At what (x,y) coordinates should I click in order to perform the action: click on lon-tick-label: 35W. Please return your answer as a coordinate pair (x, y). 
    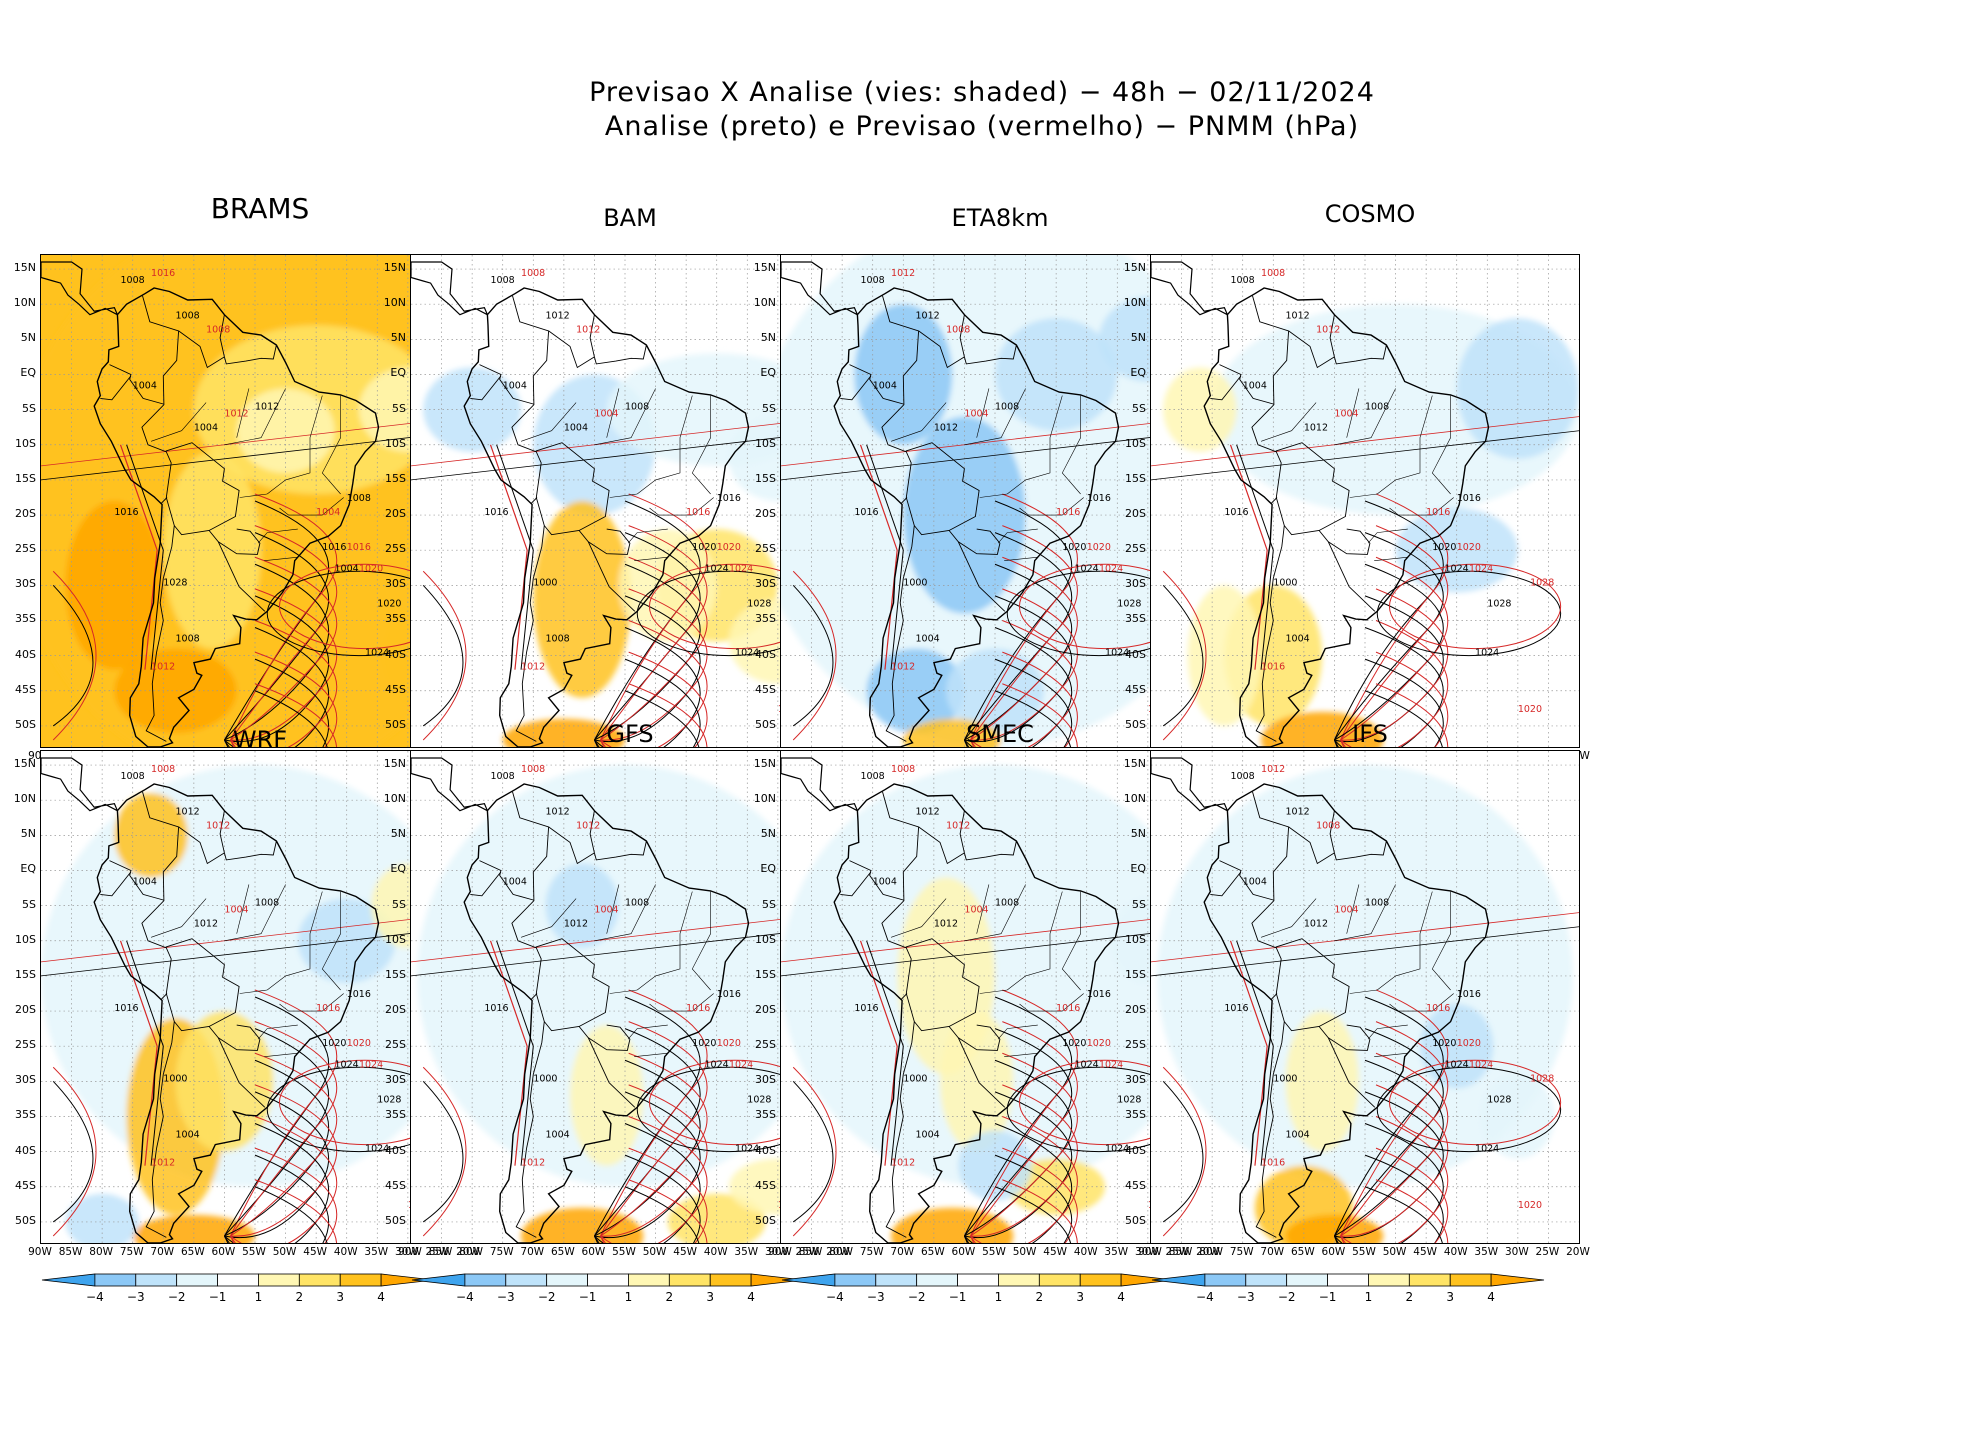
    Looking at the image, I should click on (746, 1252).